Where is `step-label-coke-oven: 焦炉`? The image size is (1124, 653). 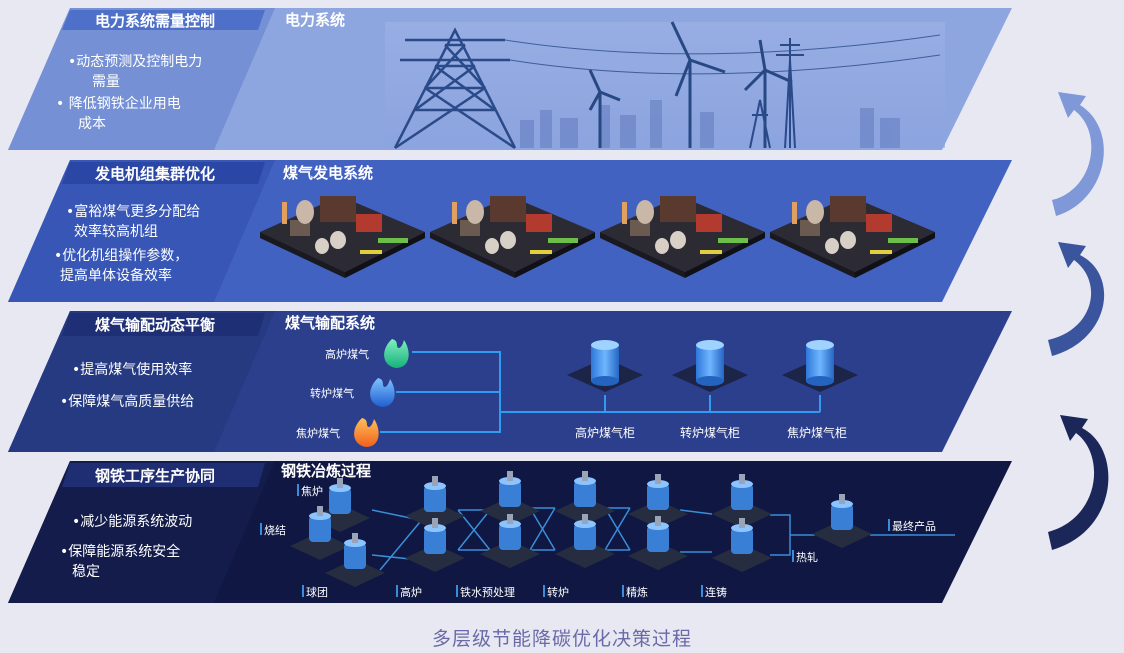
step-label-coke-oven: 焦炉 is located at coordinates (312, 491).